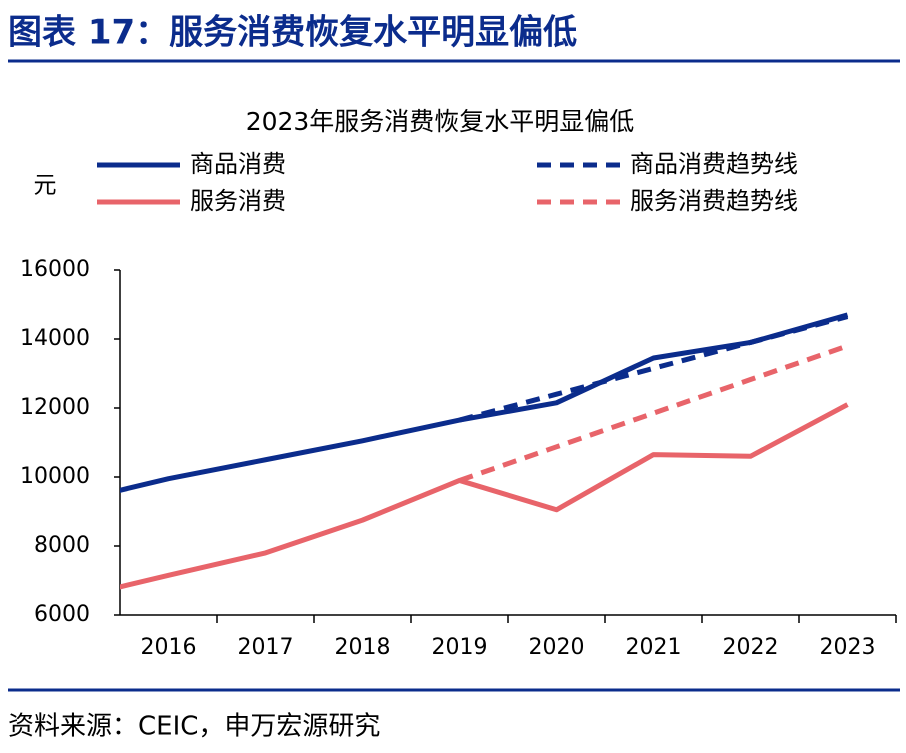 The width and height of the screenshot is (906, 753). Describe the element at coordinates (266, 647) in the screenshot. I see `x-tick-label: 2017` at that location.